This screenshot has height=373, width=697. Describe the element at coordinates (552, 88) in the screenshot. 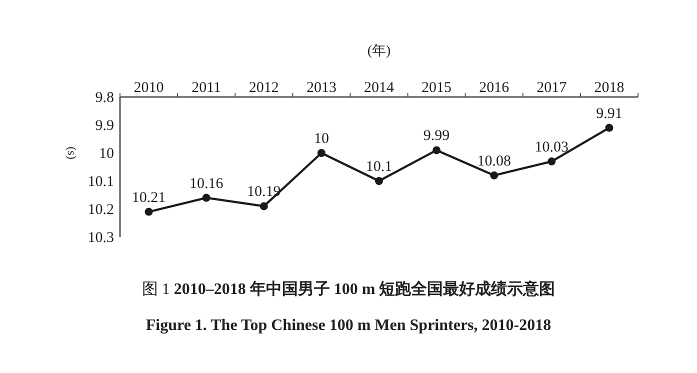

I see `x-tick-label: 2017` at that location.